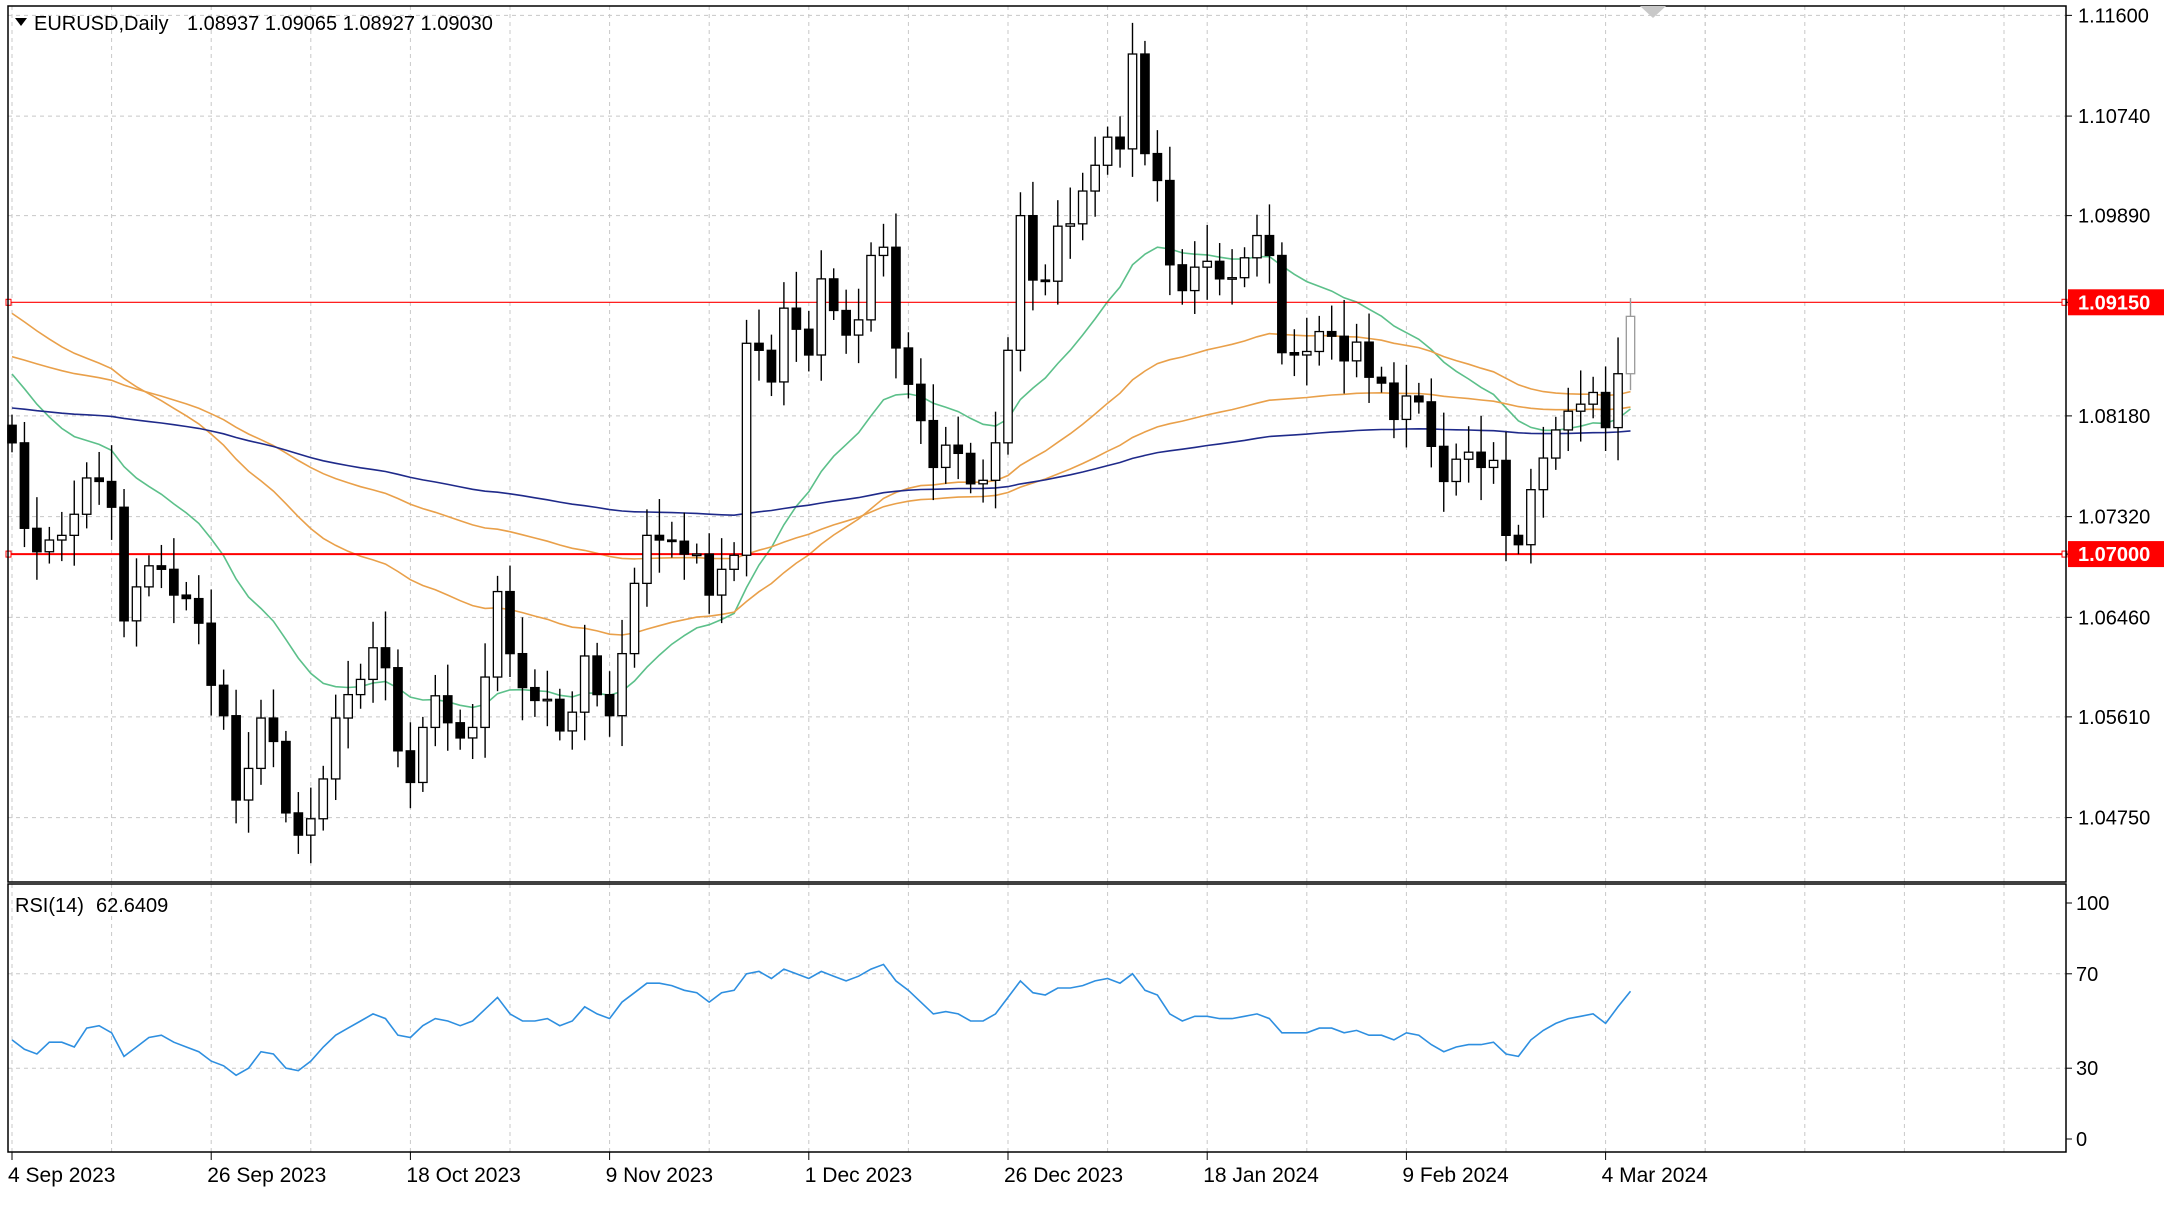 The height and width of the screenshot is (1213, 2176). I want to click on date-axis-label: 18 Oct 2023, so click(463, 1175).